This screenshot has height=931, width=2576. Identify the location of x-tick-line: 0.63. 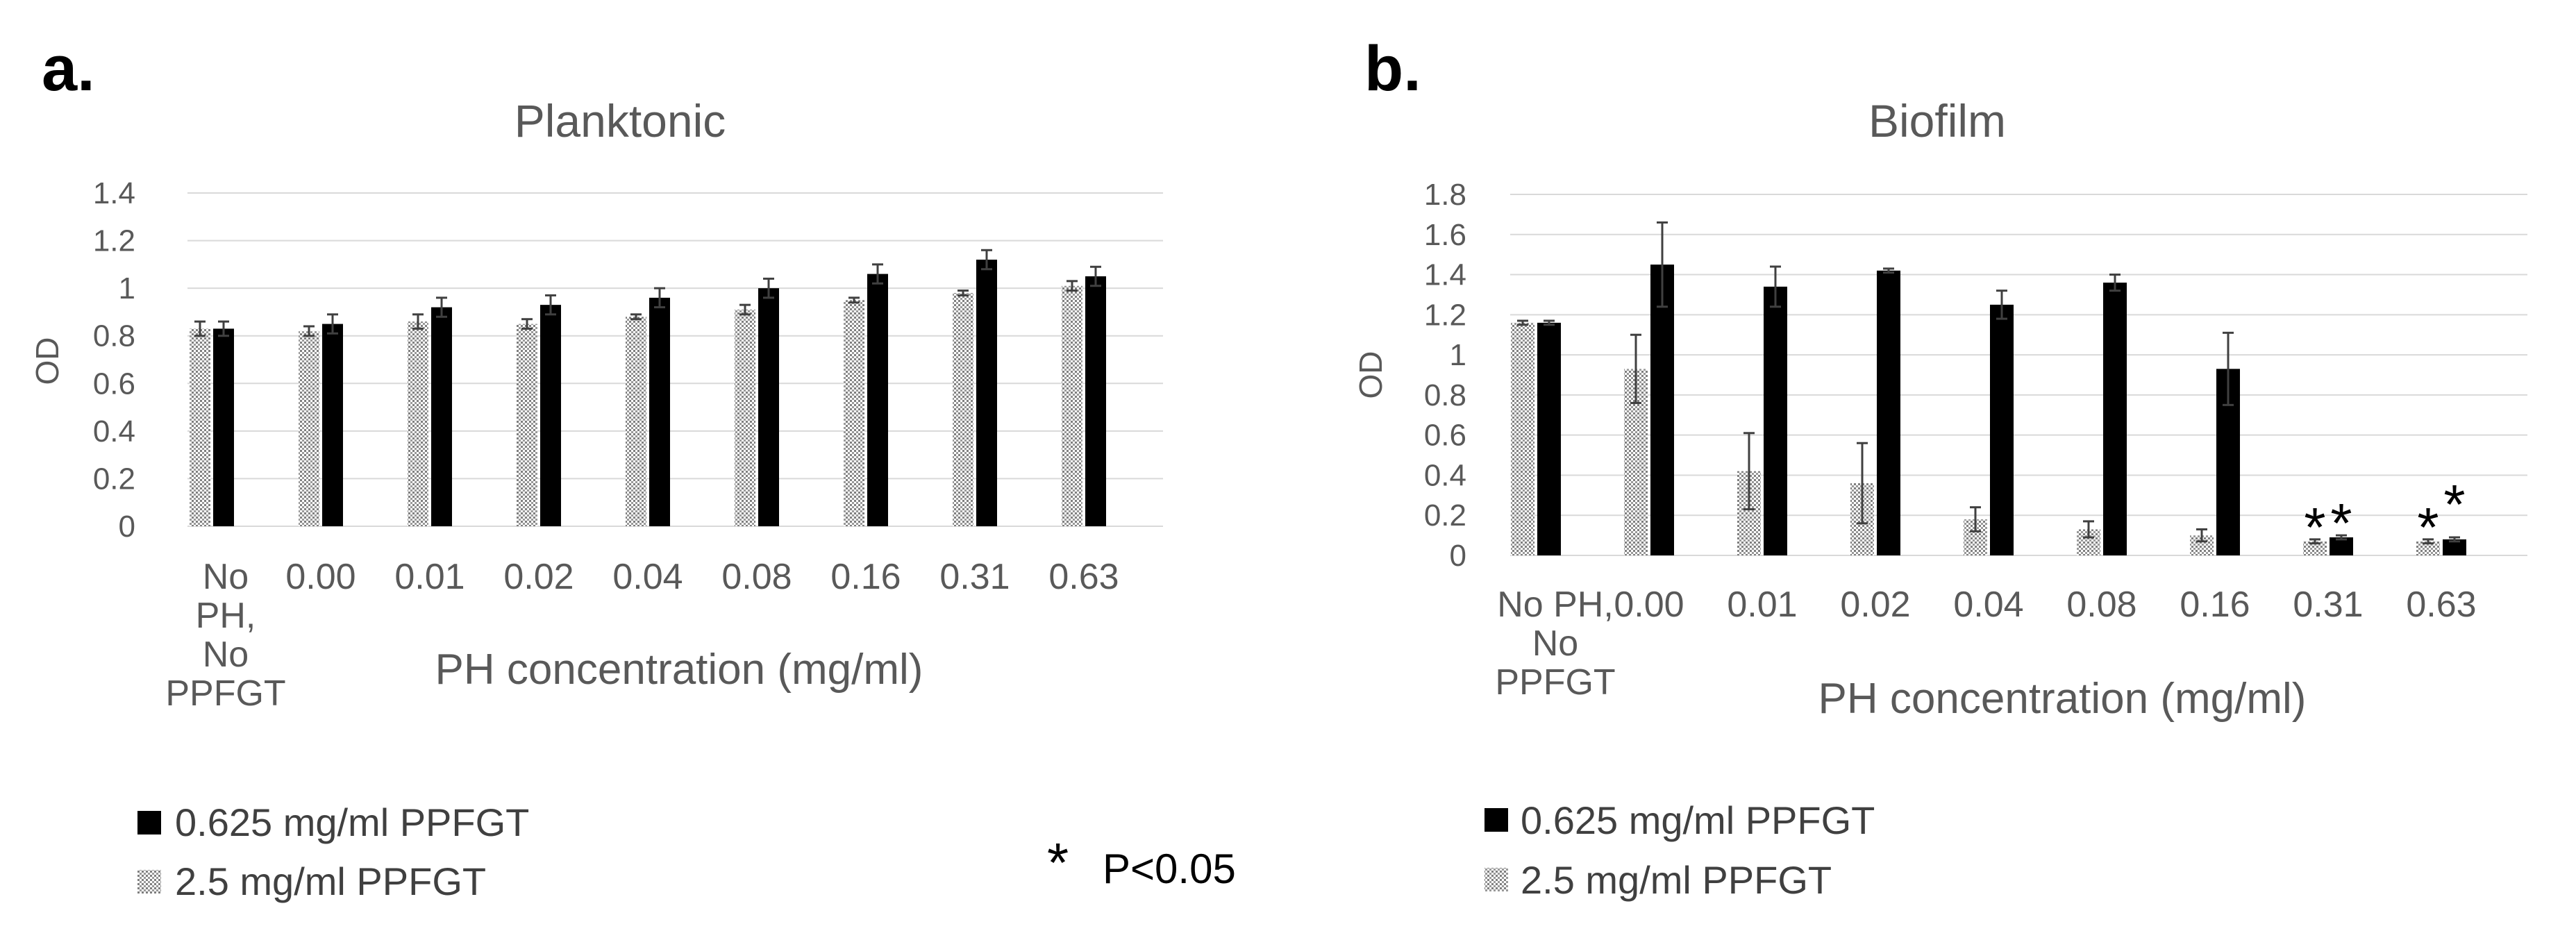
(1083, 577).